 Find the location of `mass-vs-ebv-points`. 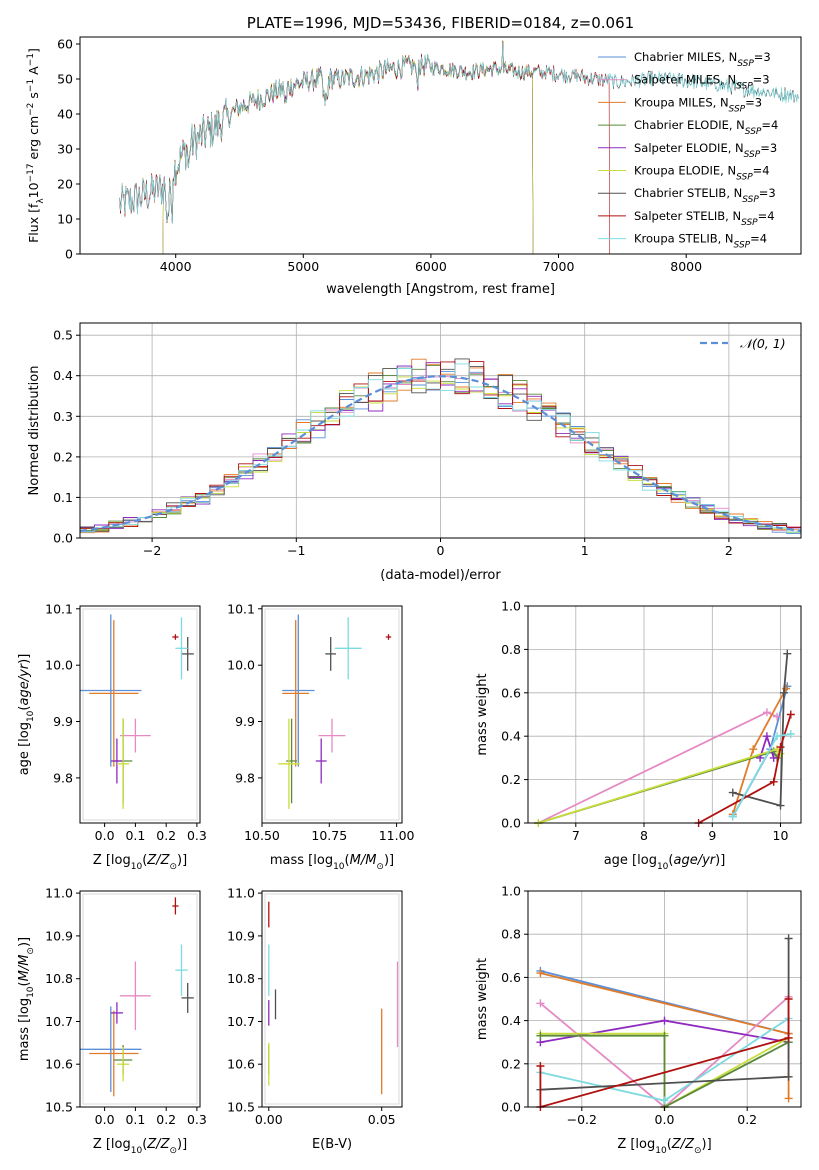

mass-vs-ebv-points is located at coordinates (333, 998).